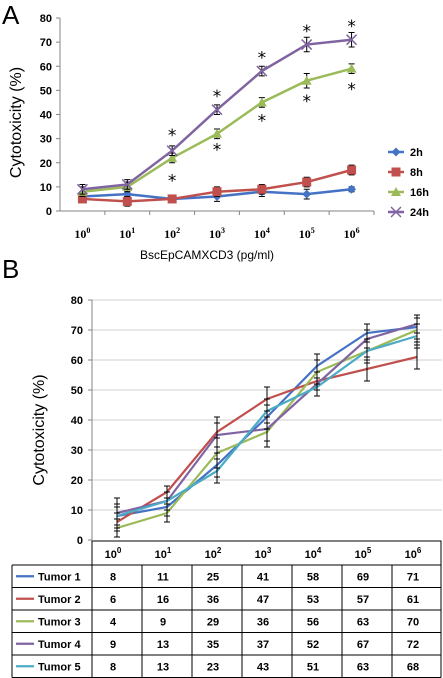 Image resolution: width=443 pixels, height=678 pixels. Describe the element at coordinates (77, 391) in the screenshot. I see `y-tick-label-b: 50` at that location.